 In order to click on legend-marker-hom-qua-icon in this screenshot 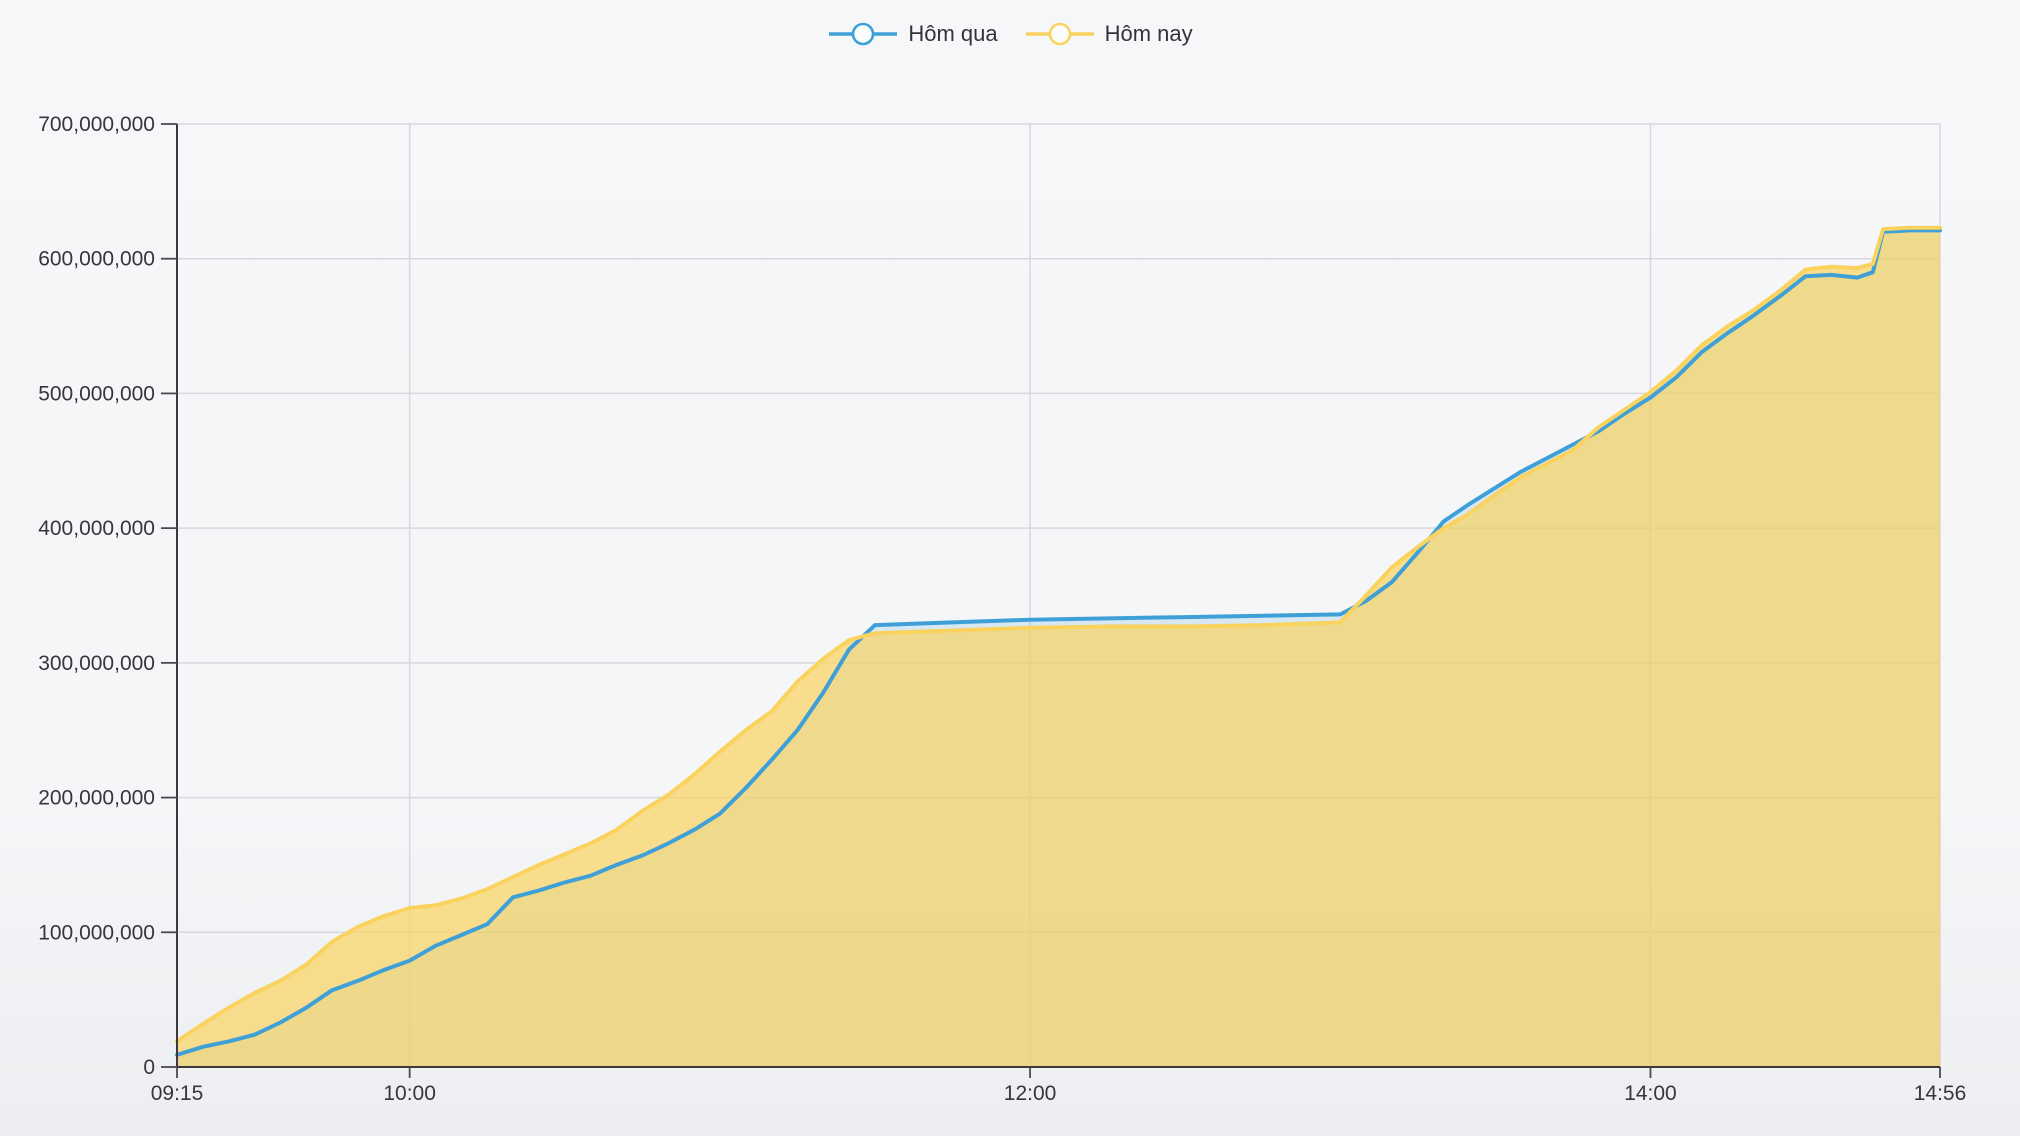, I will do `click(863, 34)`.